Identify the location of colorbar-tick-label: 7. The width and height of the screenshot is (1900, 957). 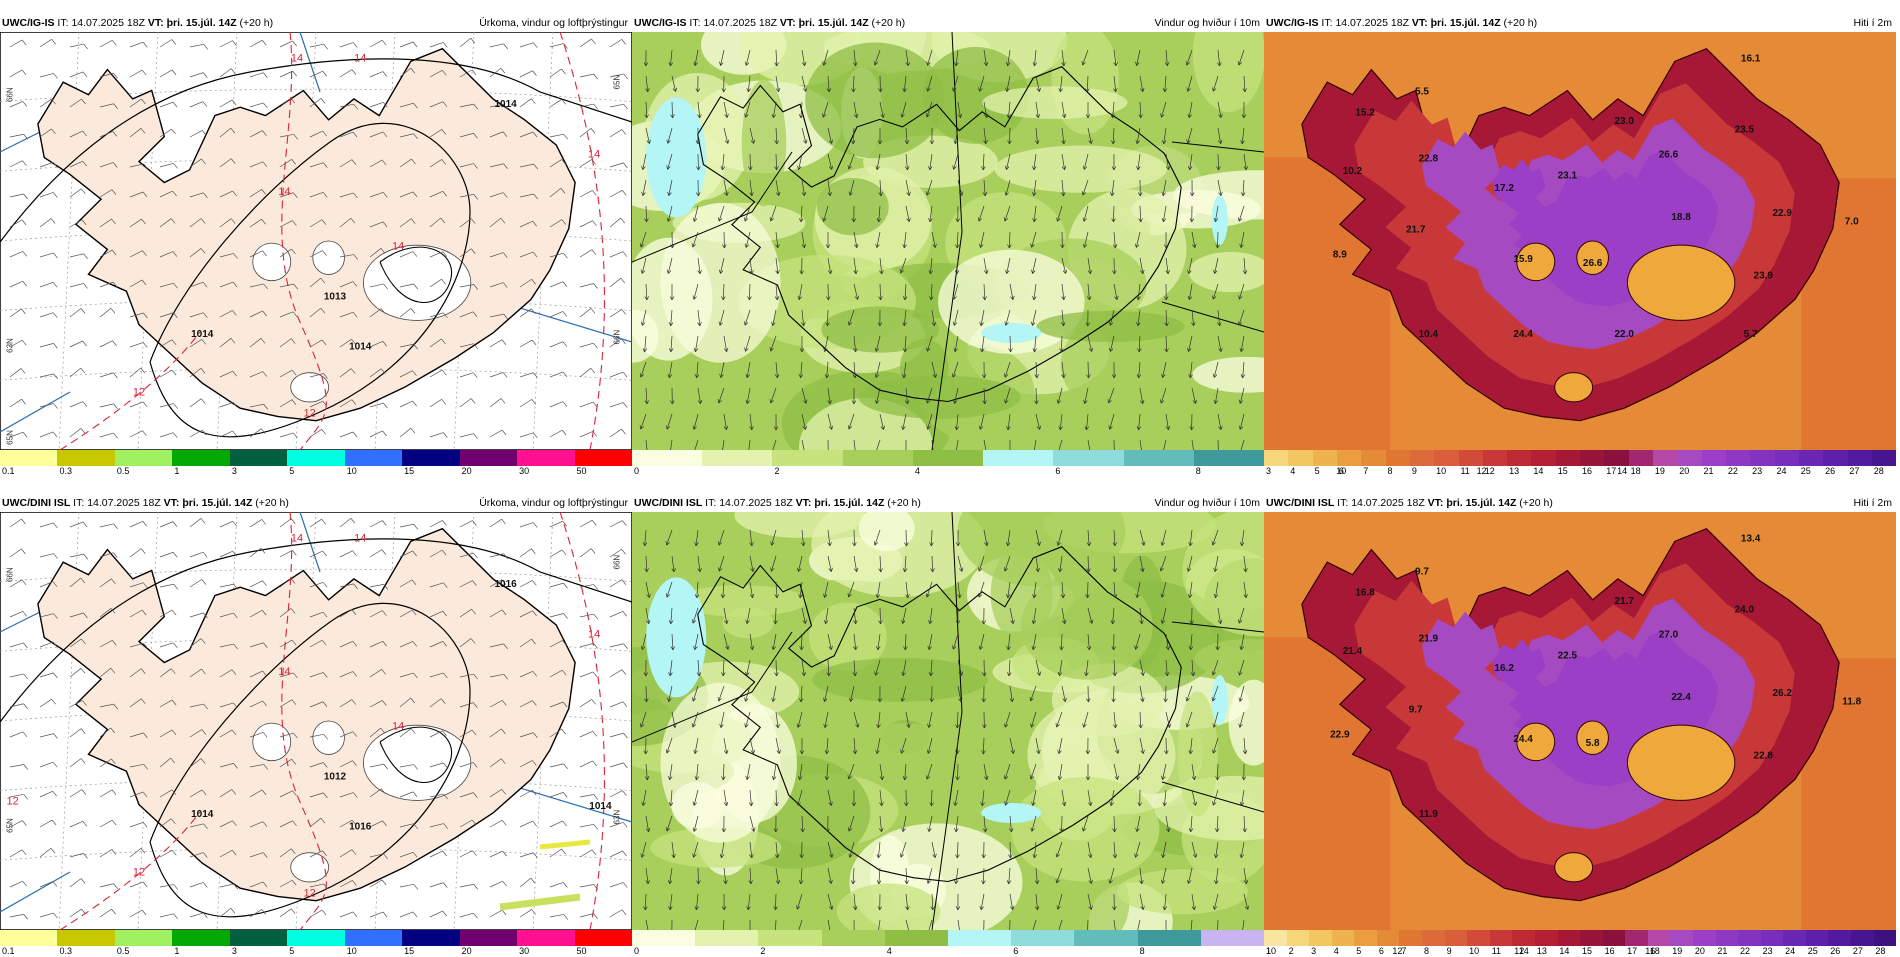
(1365, 471).